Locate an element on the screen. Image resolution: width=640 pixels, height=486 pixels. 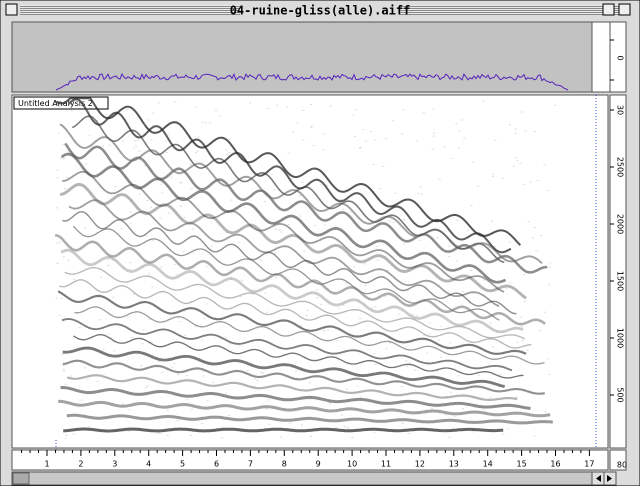
time-tick-label: 7 is located at coordinates (250, 464).